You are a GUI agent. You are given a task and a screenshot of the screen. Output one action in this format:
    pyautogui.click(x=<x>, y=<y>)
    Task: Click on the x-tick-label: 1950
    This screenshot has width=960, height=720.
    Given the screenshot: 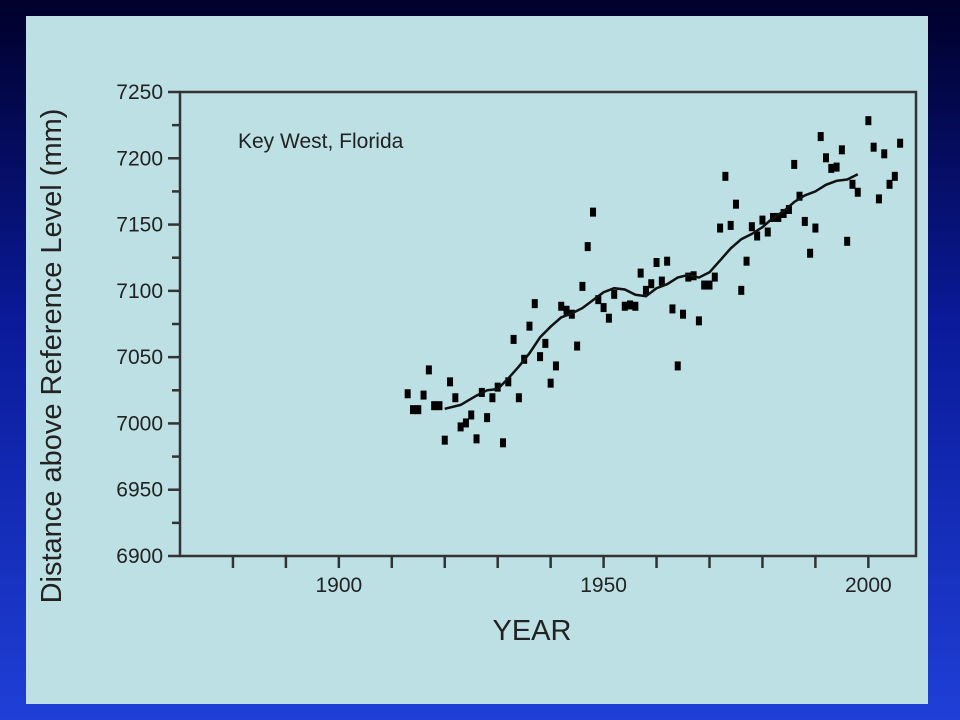 What is the action you would take?
    pyautogui.click(x=603, y=585)
    